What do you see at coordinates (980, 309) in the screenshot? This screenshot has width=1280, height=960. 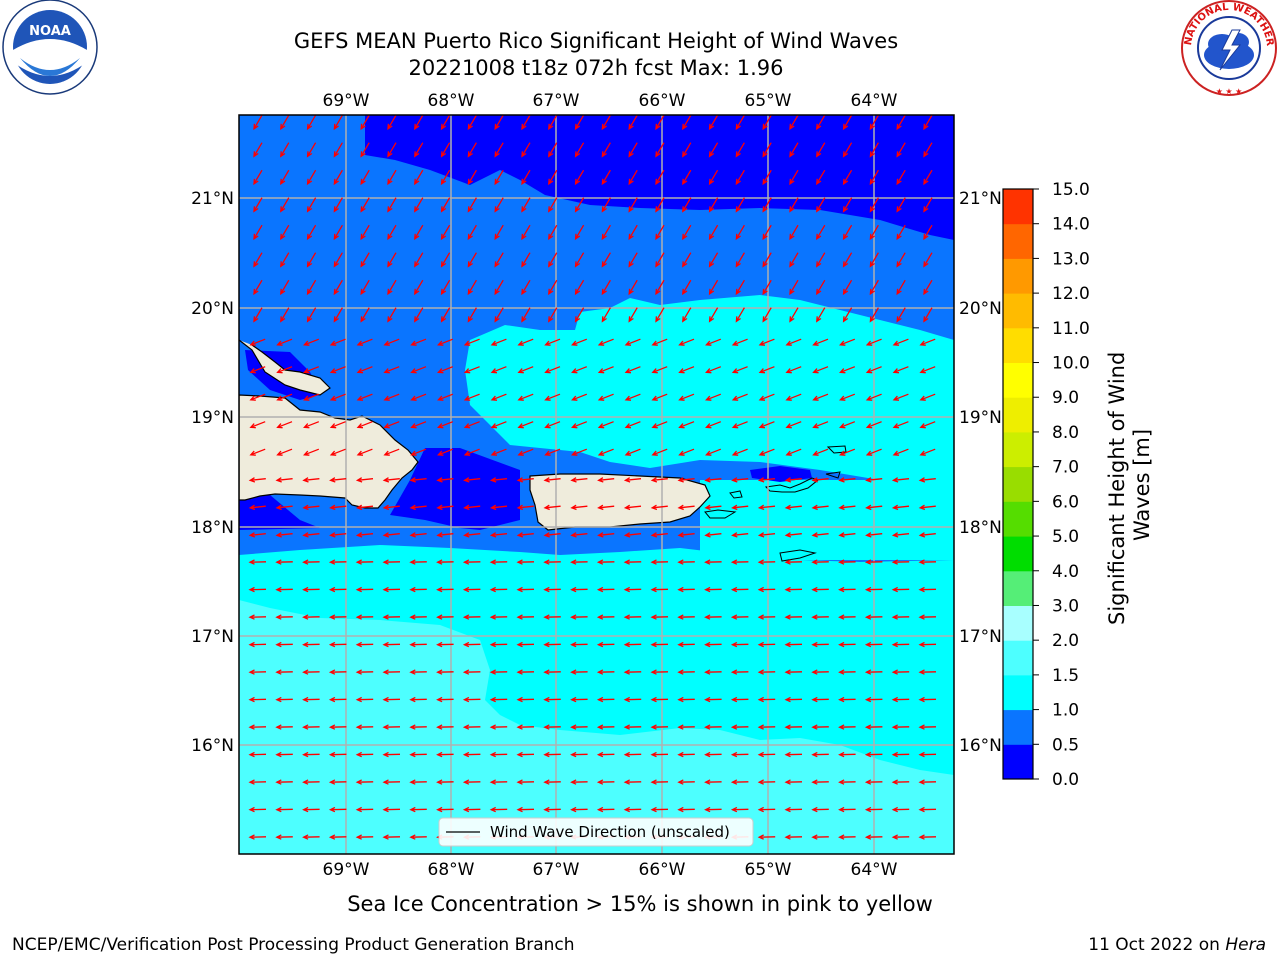 I see `lat-label-right-20n: 20°N` at bounding box center [980, 309].